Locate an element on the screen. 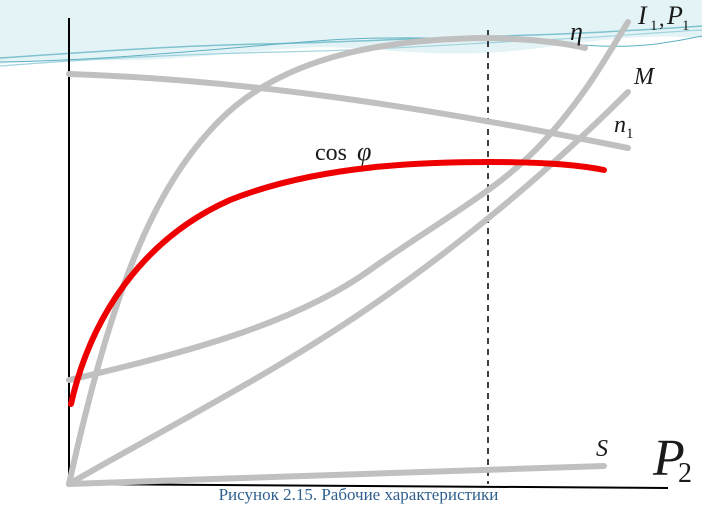 Image resolution: width=702 pixels, height=515 pixels. label-i1: I is located at coordinates (642, 15).